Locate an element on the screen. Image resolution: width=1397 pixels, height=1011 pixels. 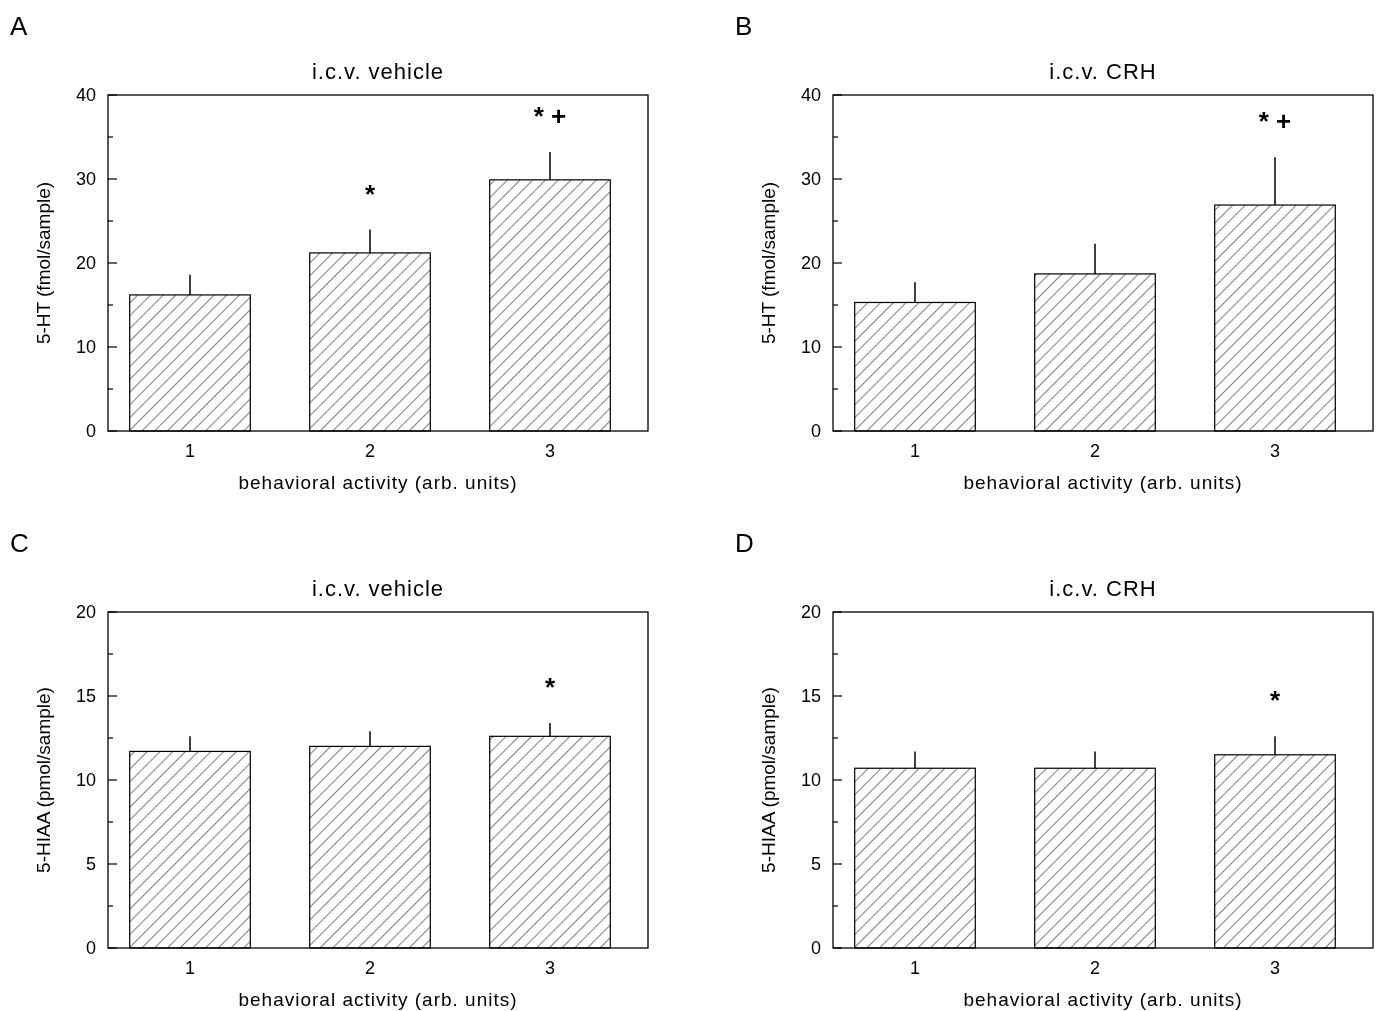
text: C is located at coordinates (19, 543).